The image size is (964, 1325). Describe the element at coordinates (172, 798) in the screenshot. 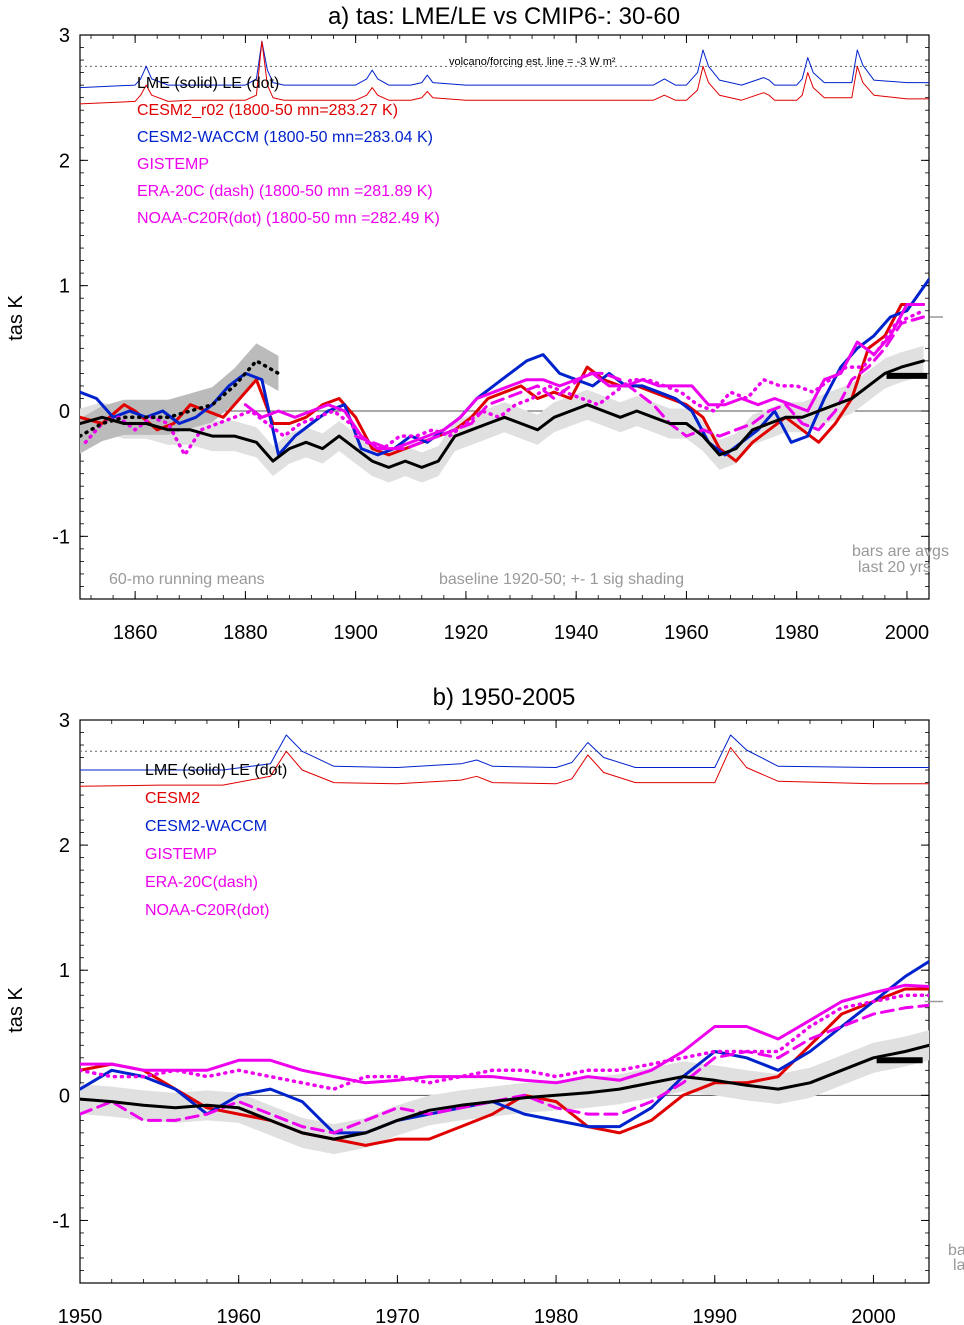

I see `legend-entry: CESM2` at that location.